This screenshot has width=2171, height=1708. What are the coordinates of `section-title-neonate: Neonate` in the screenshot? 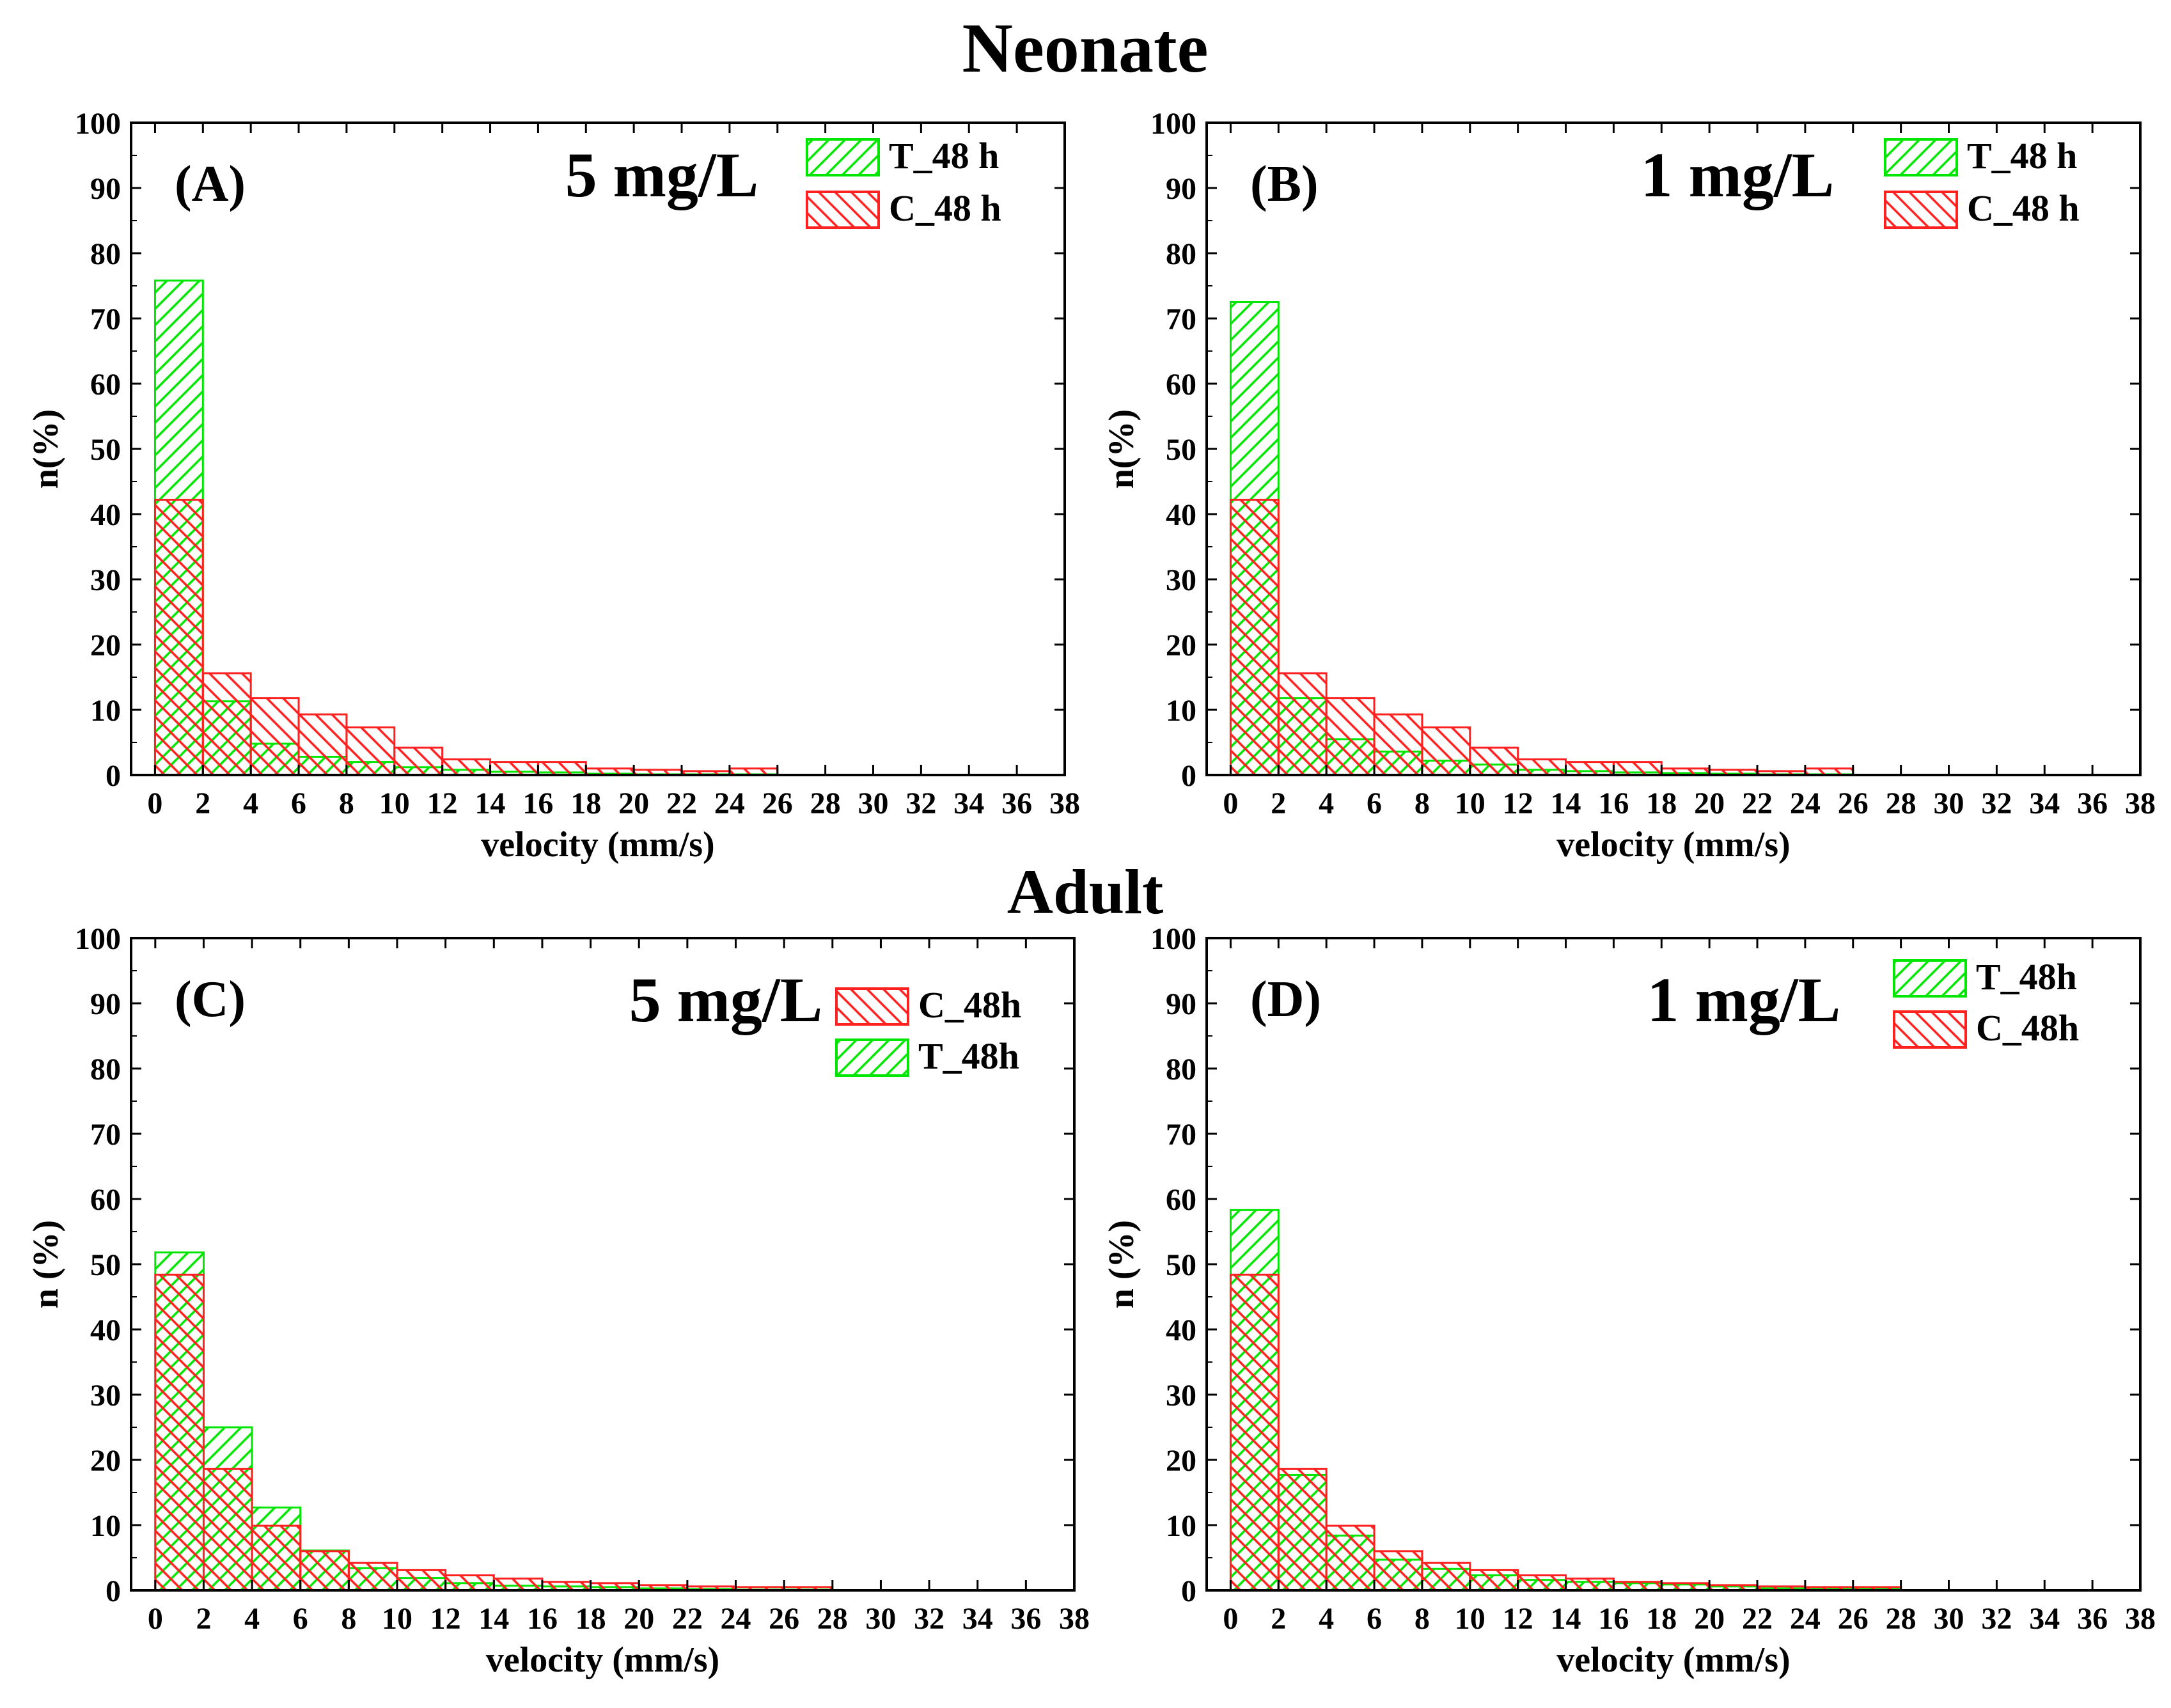 It's located at (1085, 48).